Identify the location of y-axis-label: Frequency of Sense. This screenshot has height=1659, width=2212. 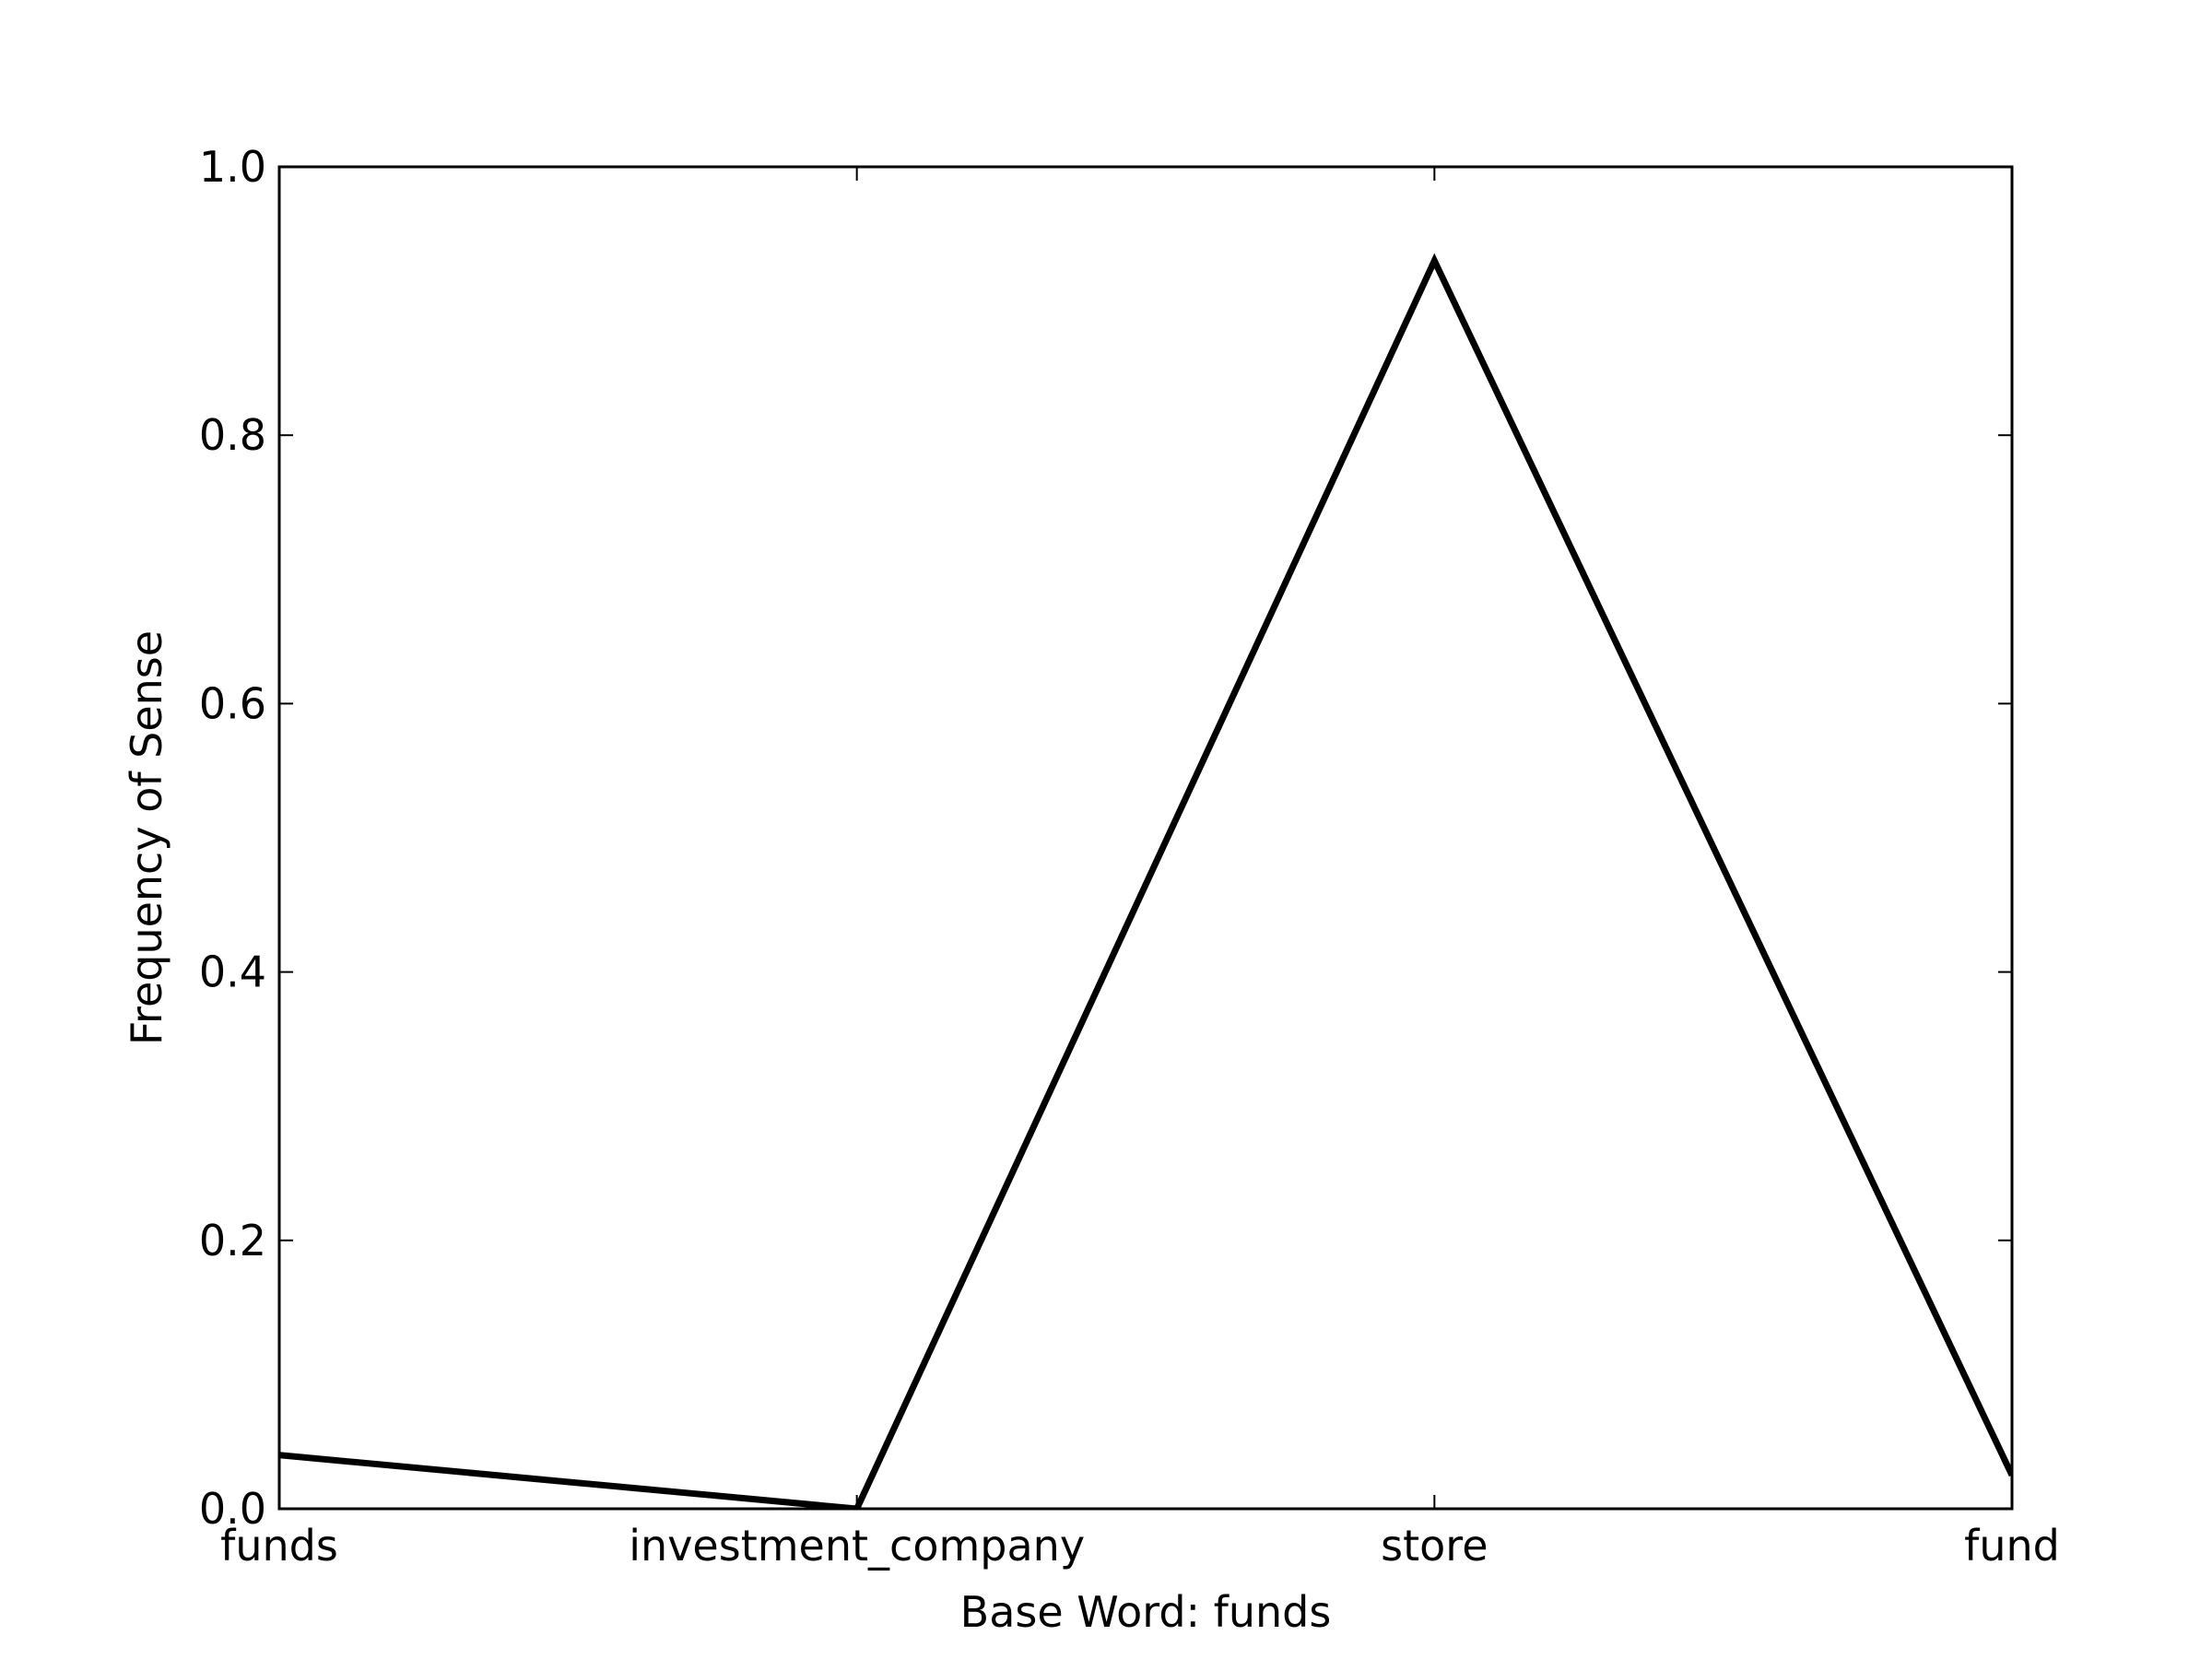
(146, 837).